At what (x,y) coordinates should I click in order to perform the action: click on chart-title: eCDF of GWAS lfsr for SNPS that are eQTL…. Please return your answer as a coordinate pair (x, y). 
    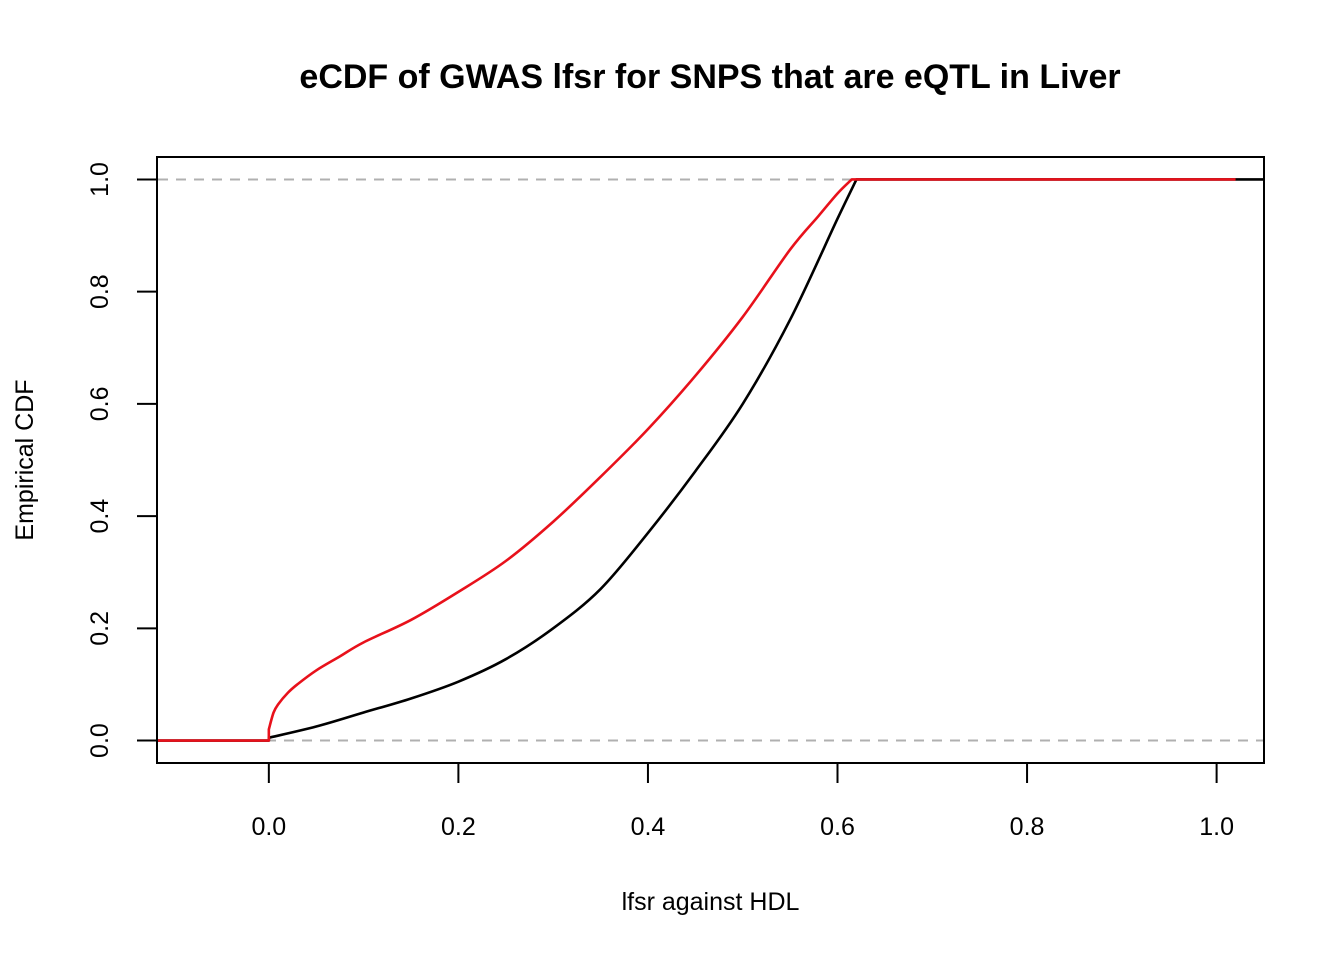
    Looking at the image, I should click on (710, 77).